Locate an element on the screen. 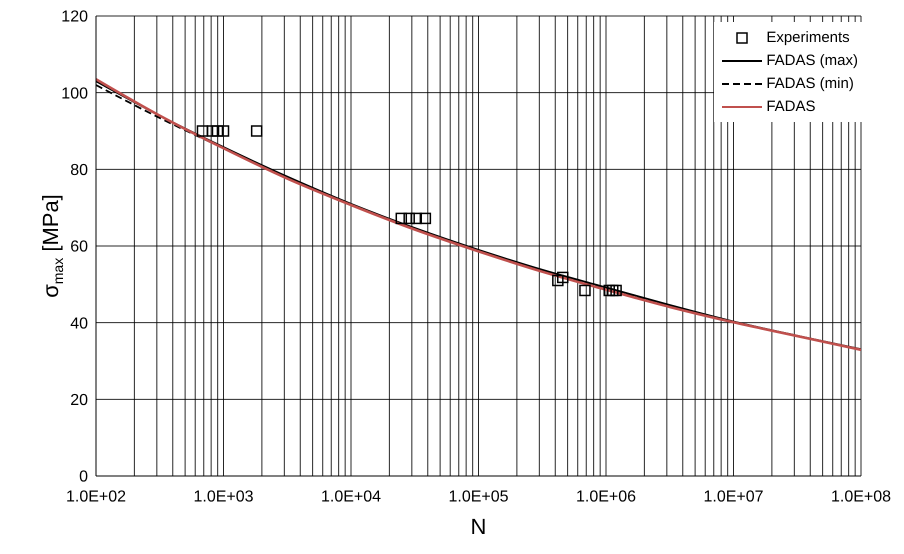 This screenshot has height=554, width=904. x-tick-label: 1.0E+03 is located at coordinates (223, 497).